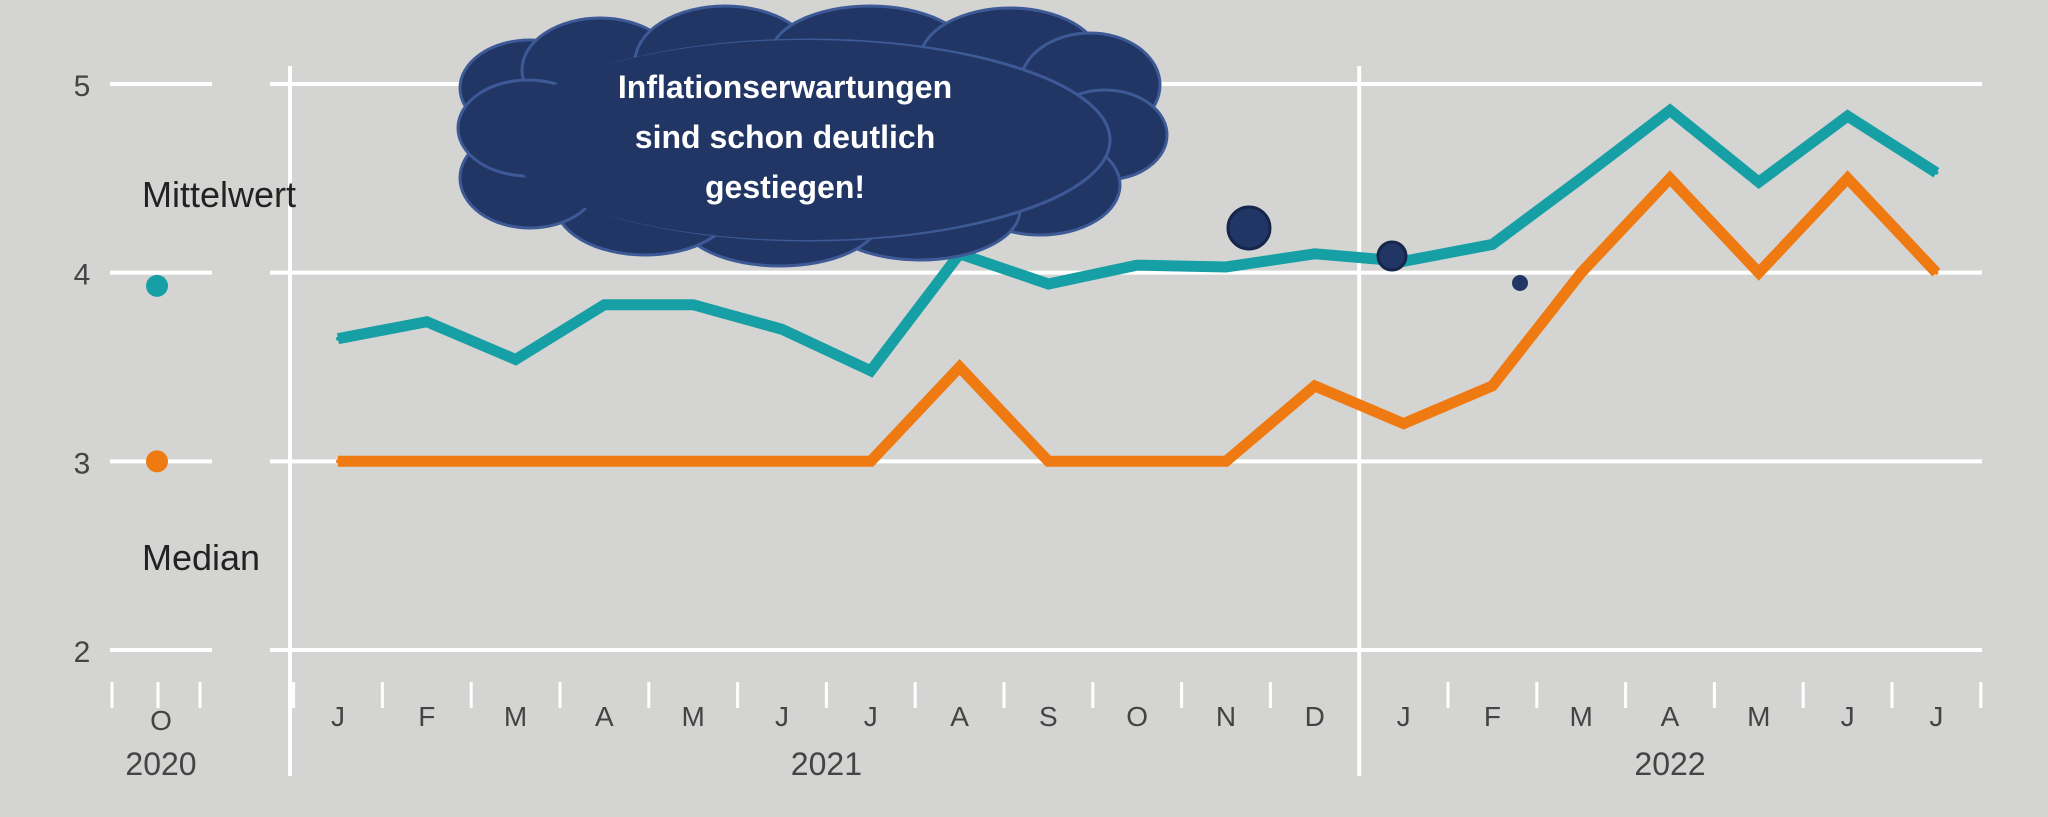 This screenshot has height=817, width=2048. I want to click on legend-label-median: Median, so click(201, 557).